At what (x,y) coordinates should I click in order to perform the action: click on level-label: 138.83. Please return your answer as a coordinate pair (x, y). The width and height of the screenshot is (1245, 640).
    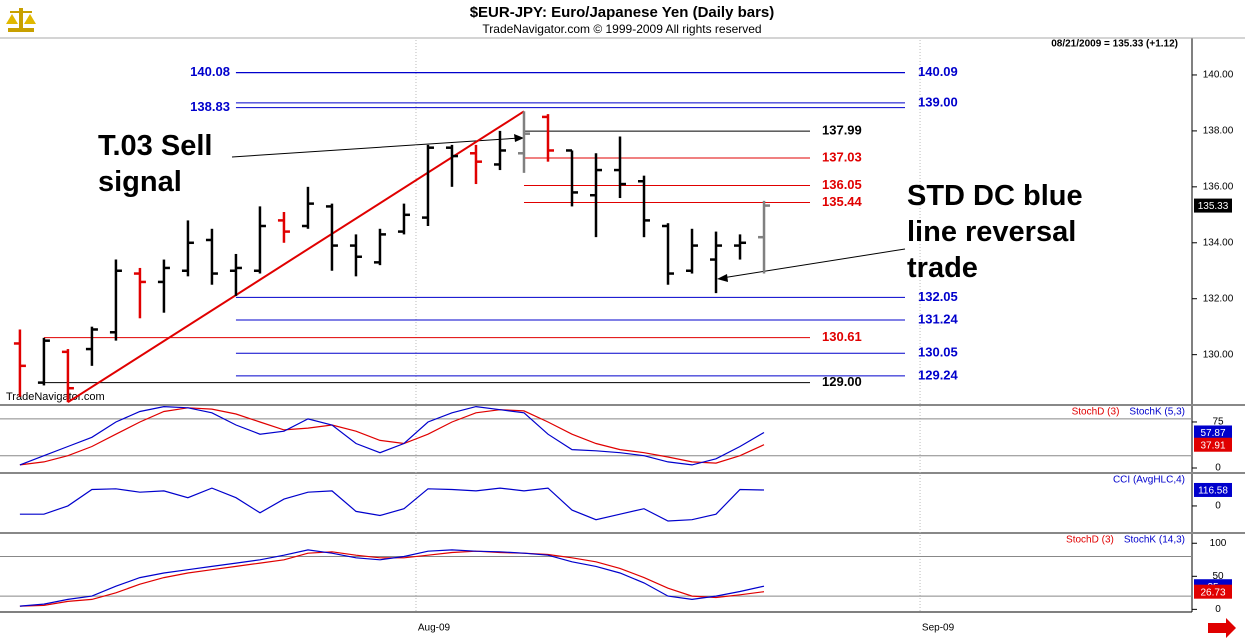
    Looking at the image, I should click on (210, 106).